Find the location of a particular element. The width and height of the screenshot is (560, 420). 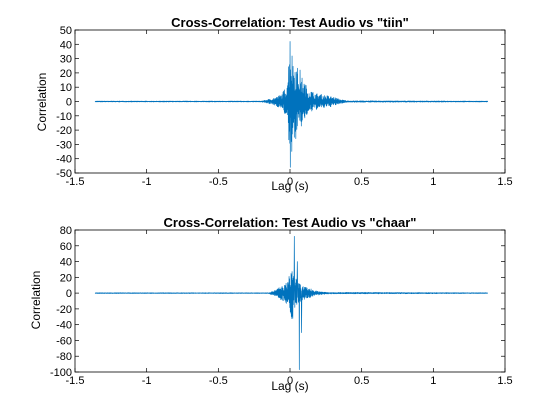

y-tick-label: 80 is located at coordinates (66, 231).